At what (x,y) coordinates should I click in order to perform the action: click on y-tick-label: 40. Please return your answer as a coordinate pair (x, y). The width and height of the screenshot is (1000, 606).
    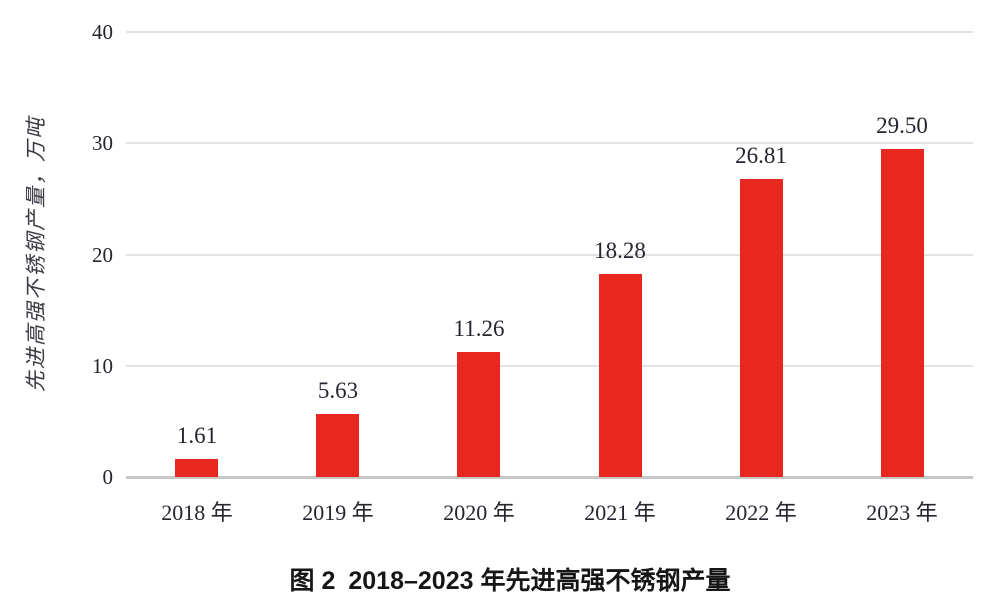
    Looking at the image, I should click on (102, 32).